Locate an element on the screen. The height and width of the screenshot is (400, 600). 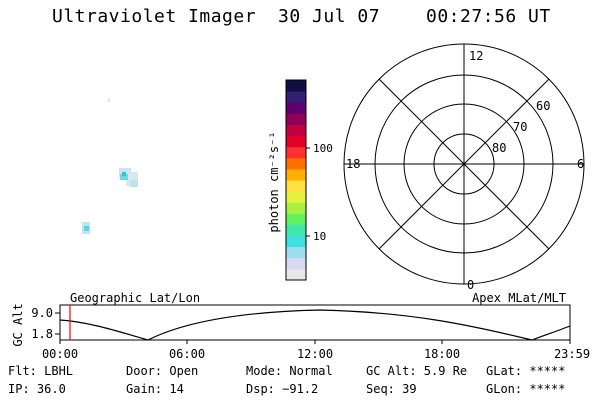
door-label: Door: Open is located at coordinates (162, 371).